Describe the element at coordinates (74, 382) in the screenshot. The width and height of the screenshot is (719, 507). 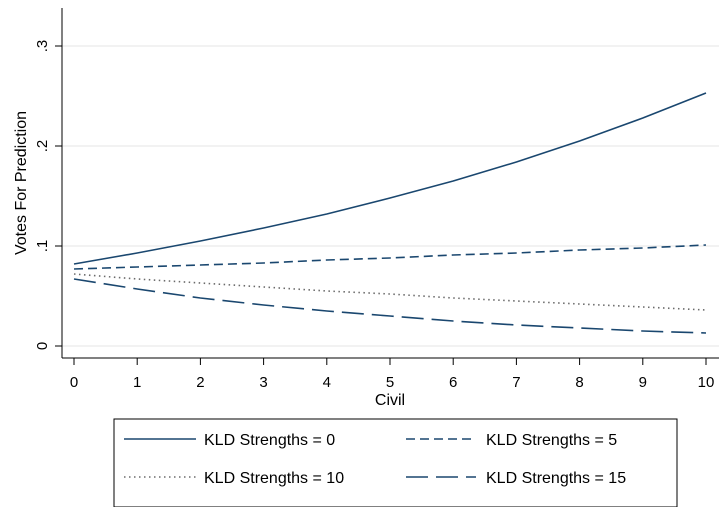
I see `x-tick-label: 0` at that location.